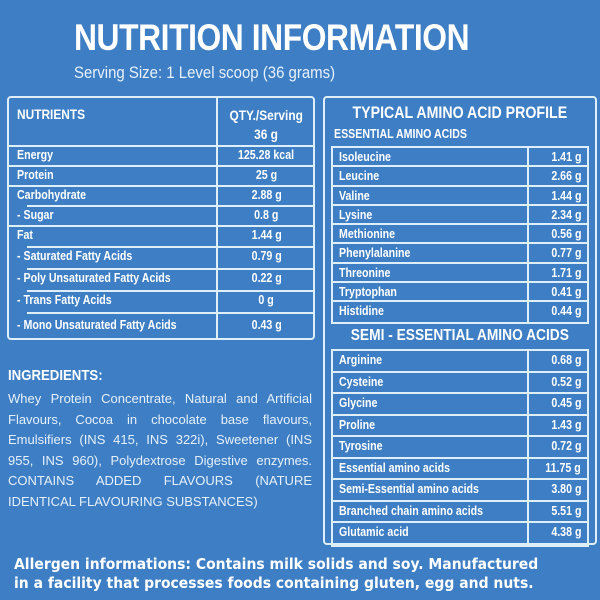 Image resolution: width=600 pixels, height=600 pixels. What do you see at coordinates (64, 300) in the screenshot?
I see `nutrient-label: - Trans Fatty Acids` at bounding box center [64, 300].